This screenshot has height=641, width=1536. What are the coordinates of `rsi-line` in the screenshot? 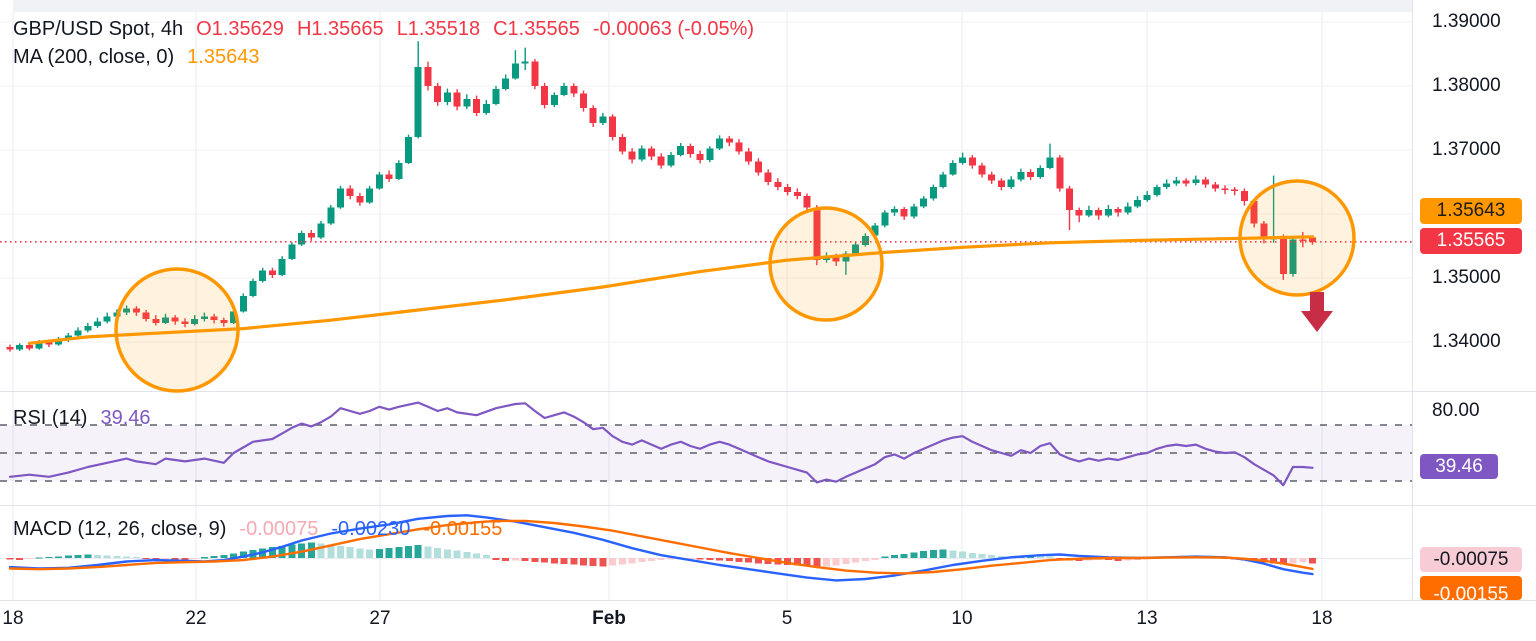 It's located at (661, 444).